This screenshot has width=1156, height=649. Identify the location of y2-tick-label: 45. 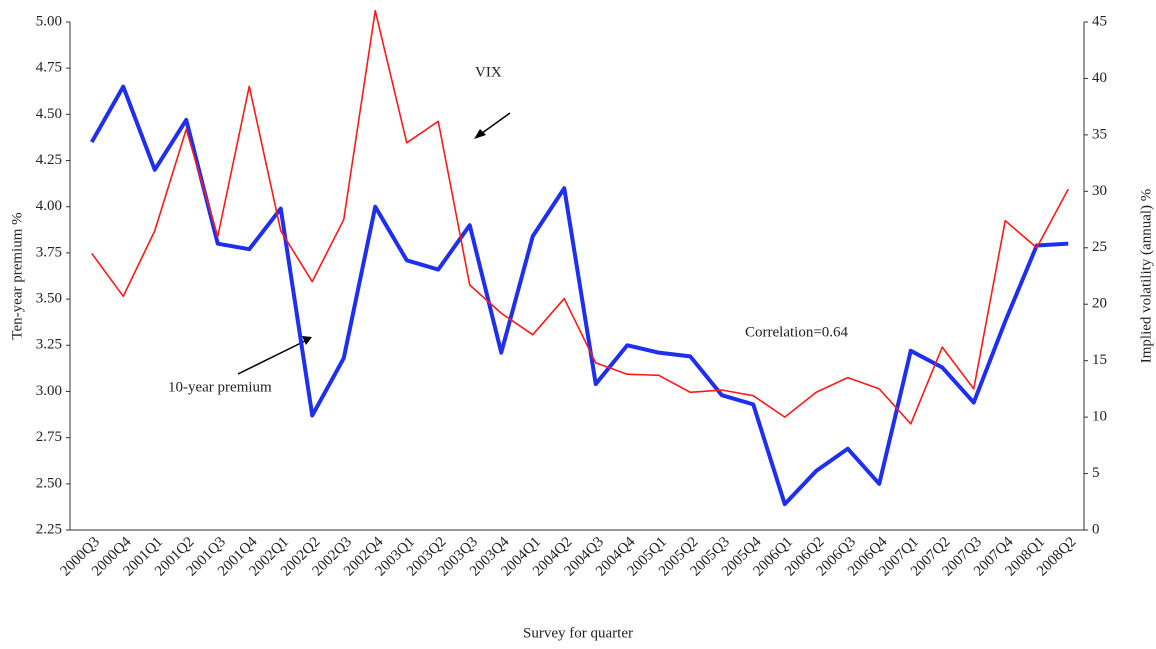
(1099, 21).